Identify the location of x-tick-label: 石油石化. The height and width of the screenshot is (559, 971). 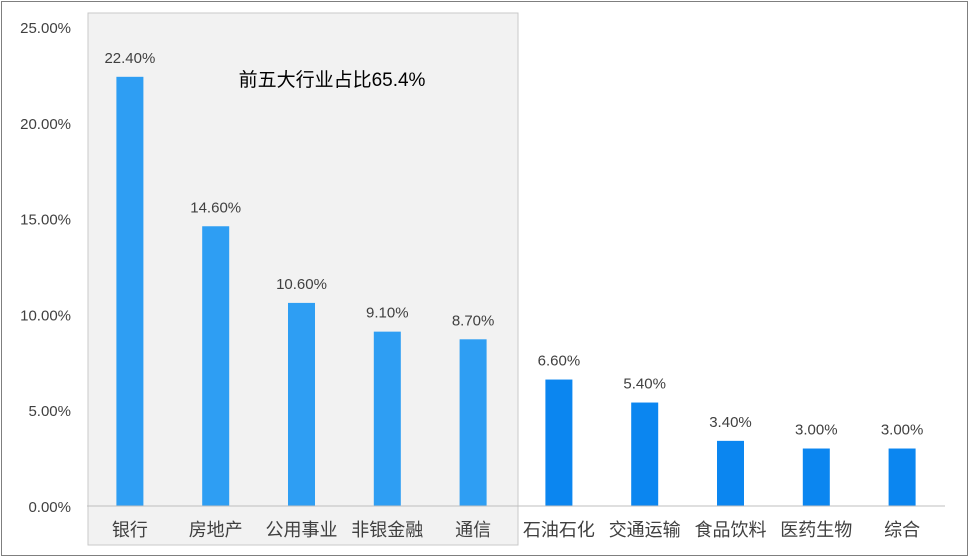
(559, 530).